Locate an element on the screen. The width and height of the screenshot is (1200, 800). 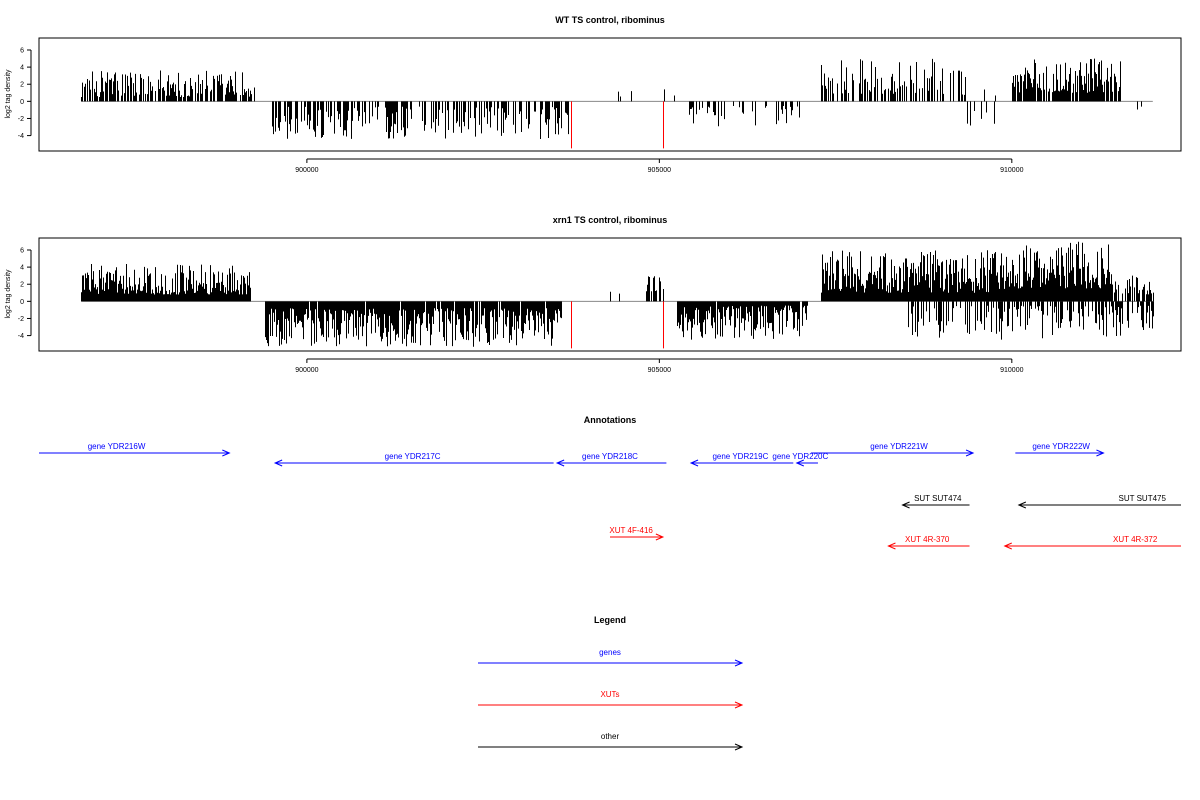
annotation-feature: SUT SUT474 is located at coordinates (935, 501).